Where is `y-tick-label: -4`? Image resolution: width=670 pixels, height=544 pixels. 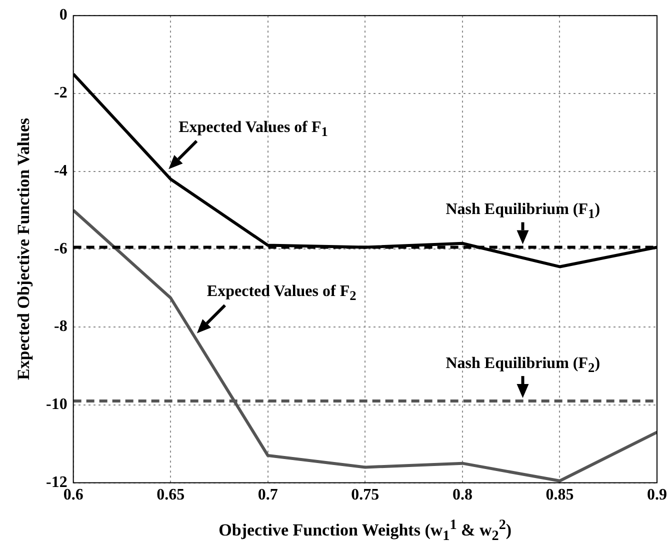
y-tick-label: -4 is located at coordinates (61, 171).